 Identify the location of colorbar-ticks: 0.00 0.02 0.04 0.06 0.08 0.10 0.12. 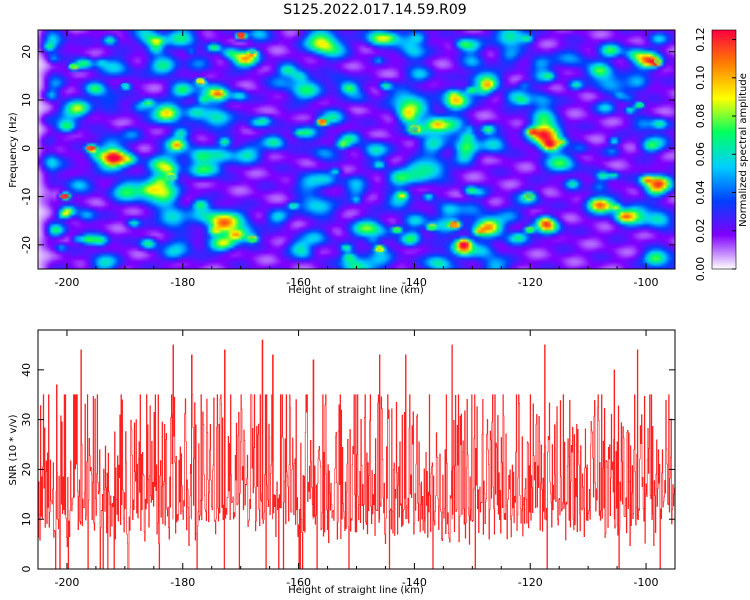
(715, 154).